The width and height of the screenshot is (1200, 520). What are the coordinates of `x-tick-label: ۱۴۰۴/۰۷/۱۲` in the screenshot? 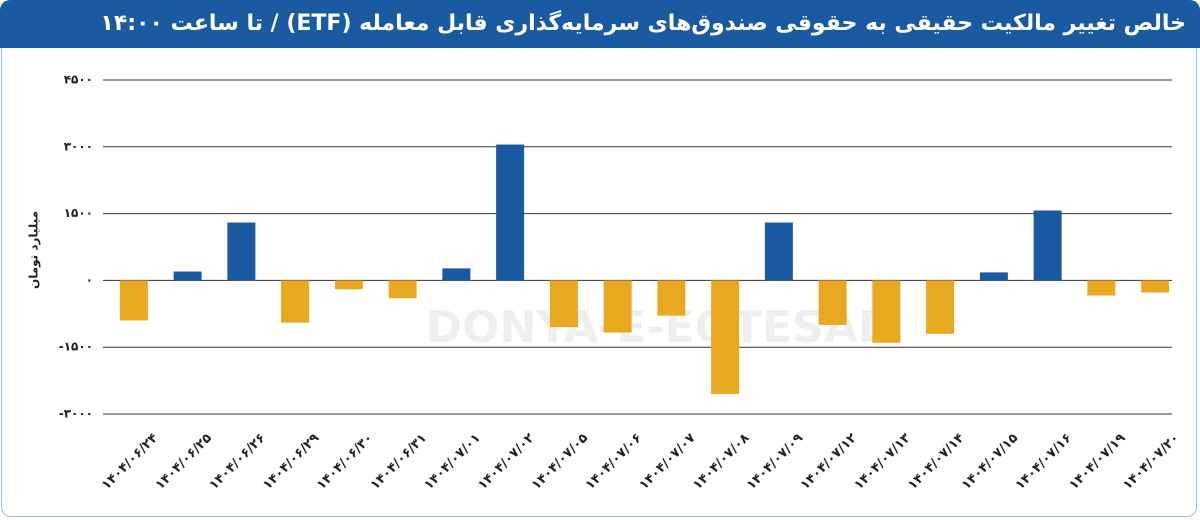 It's located at (829, 462).